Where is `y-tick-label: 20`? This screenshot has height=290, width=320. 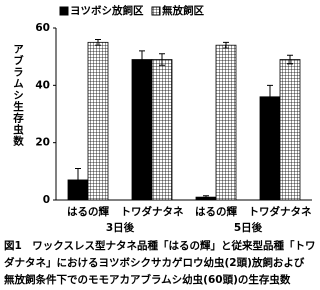 y-tick-label: 20 is located at coordinates (42, 143).